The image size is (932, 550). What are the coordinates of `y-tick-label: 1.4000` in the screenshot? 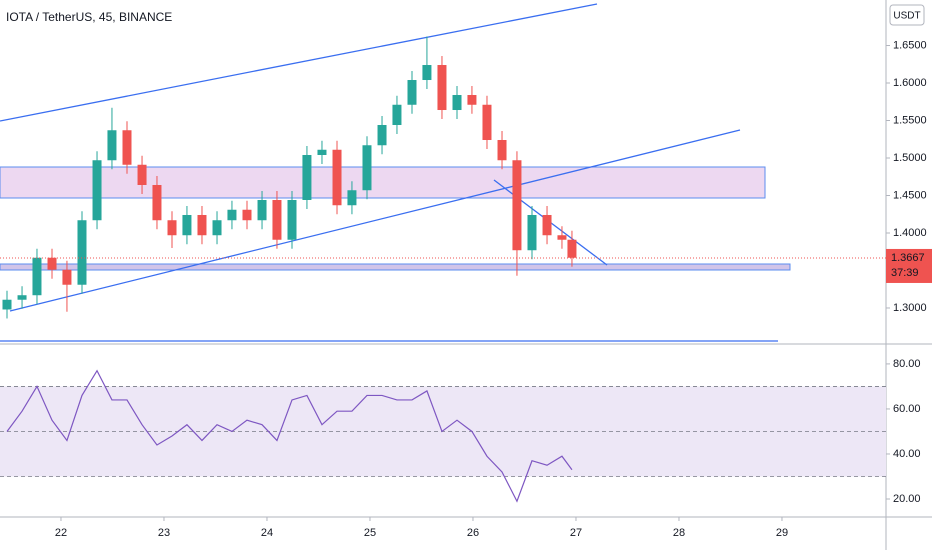 It's located at (910, 233).